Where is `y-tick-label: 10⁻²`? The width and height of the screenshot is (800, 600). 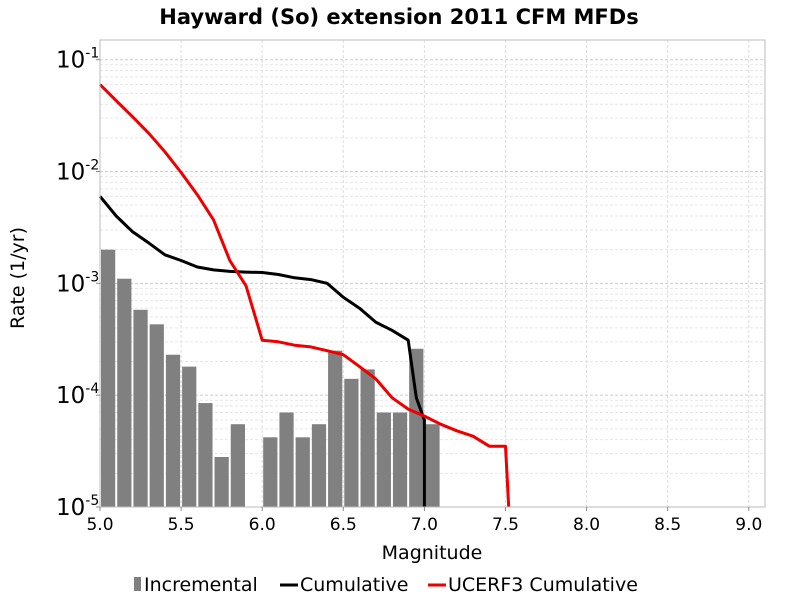
y-tick-label: 10⁻² is located at coordinates (77, 172).